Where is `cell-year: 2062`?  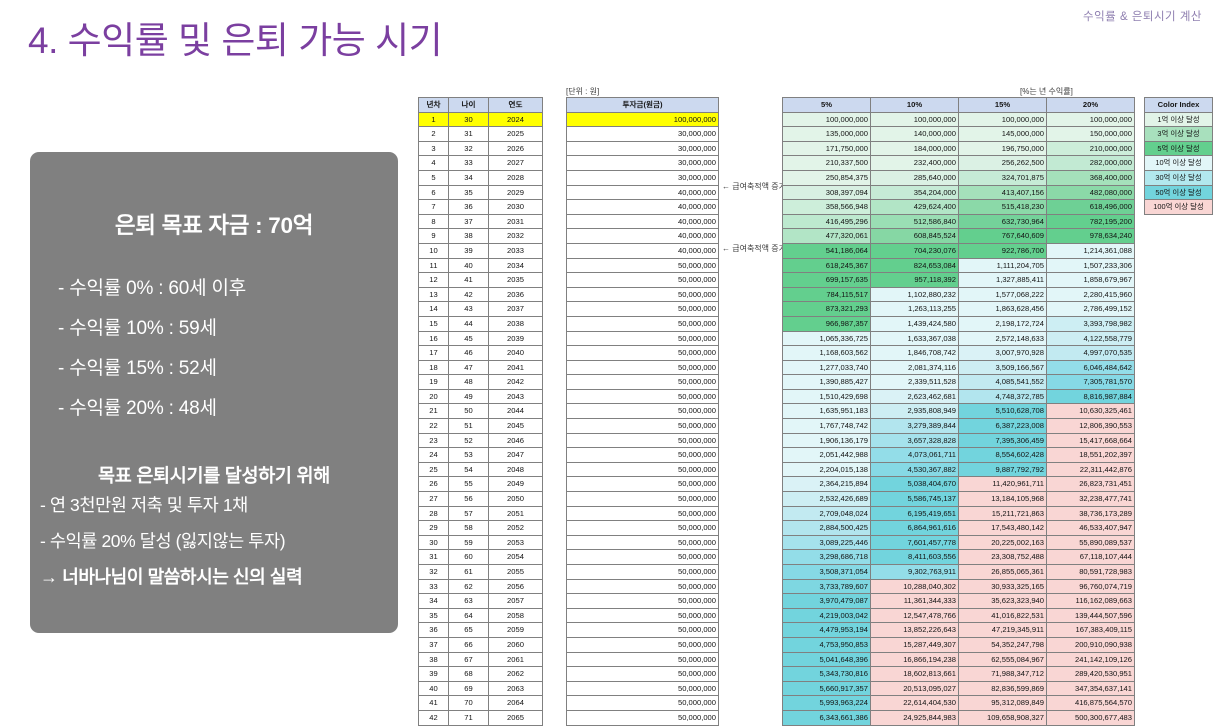
cell-year: 2062 is located at coordinates (515, 674).